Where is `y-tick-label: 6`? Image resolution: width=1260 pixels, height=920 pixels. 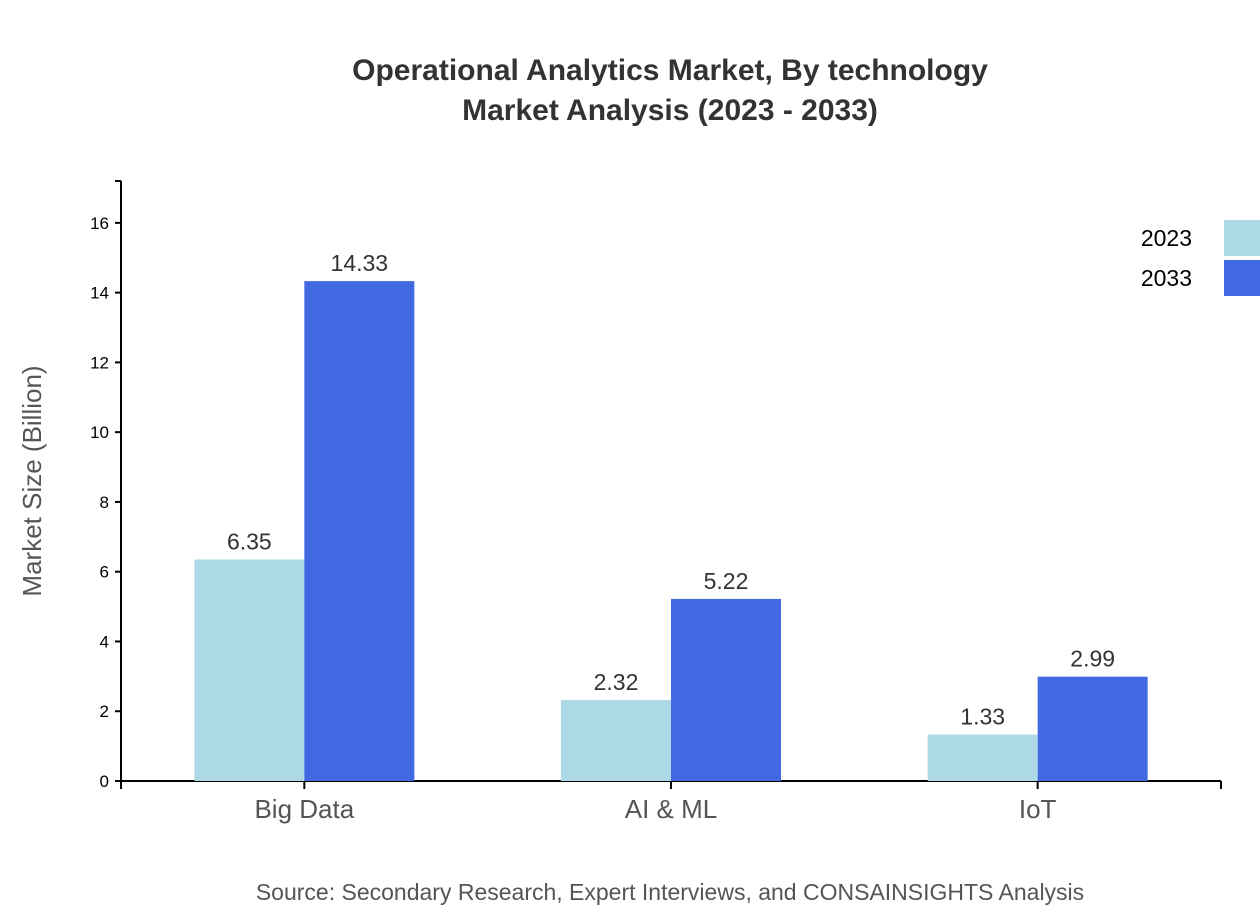
y-tick-label: 6 is located at coordinates (104, 572).